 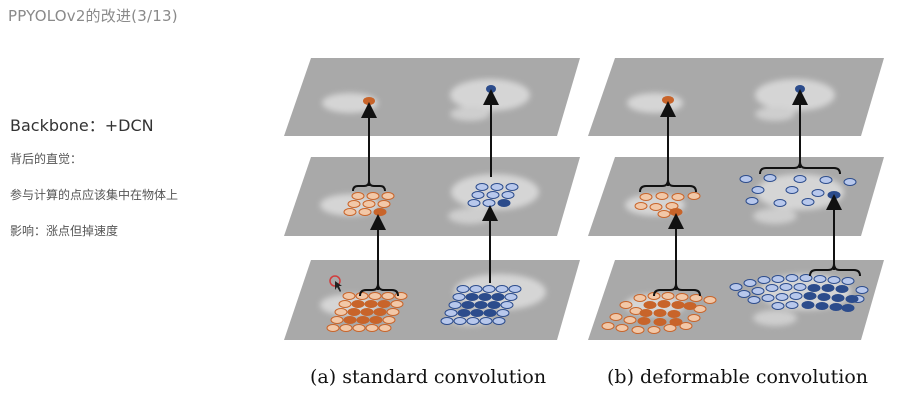 I want to click on backbone-heading: Backbone：+DCN, so click(x=82, y=125).